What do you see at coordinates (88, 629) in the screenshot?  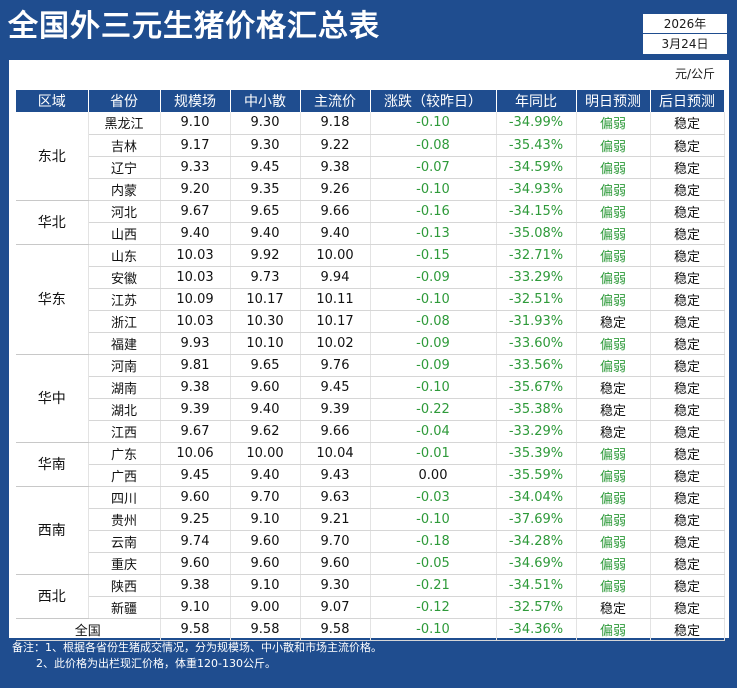 I see `national-label: 全国` at bounding box center [88, 629].